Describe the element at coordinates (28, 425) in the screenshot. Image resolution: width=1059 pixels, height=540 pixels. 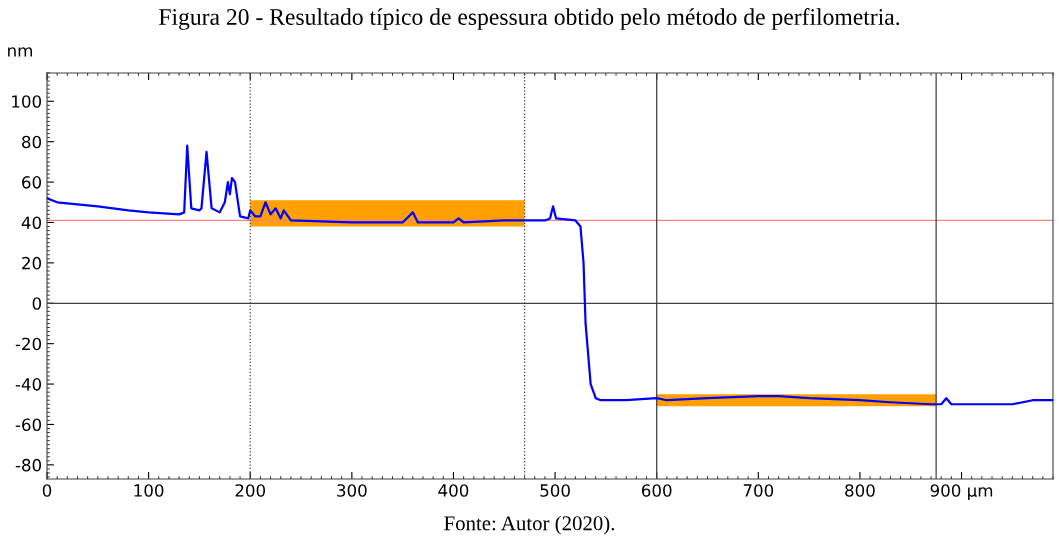
I see `y-tick-label: -60` at that location.